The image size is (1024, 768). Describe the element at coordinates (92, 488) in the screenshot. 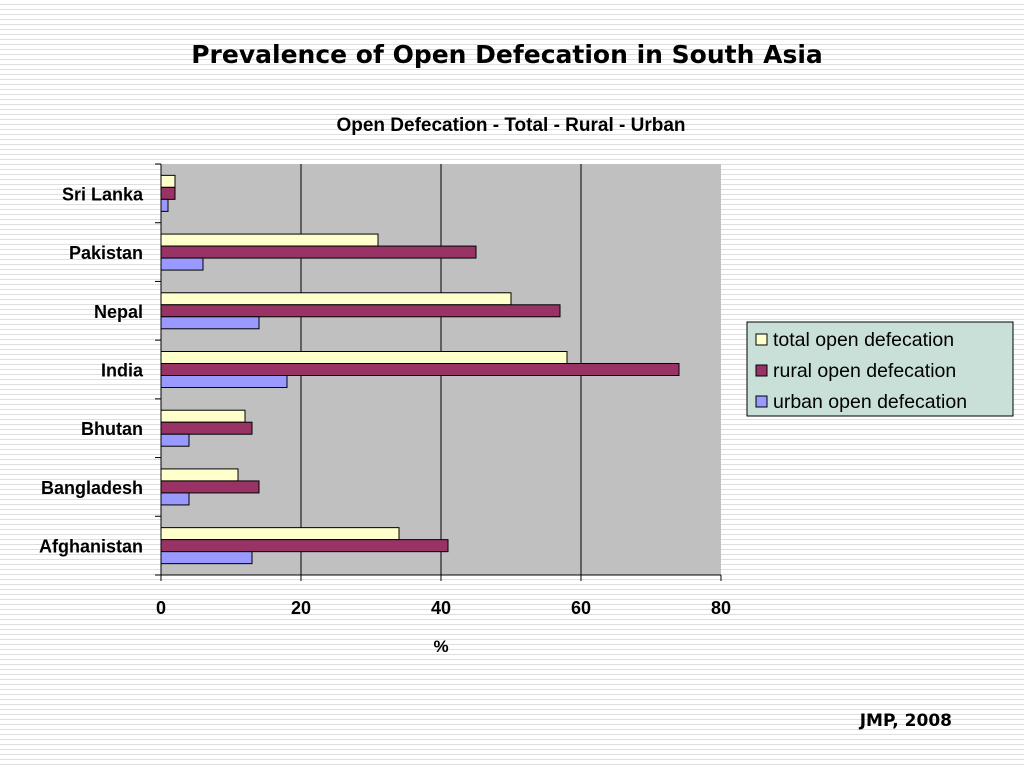

I see `y-tick-label: Bangladesh` at that location.